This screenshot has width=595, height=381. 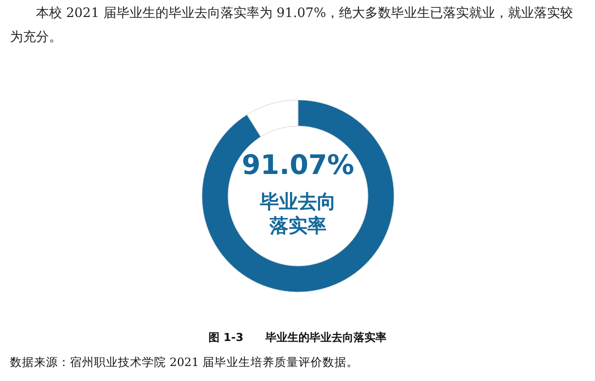 What do you see at coordinates (184, 362) in the screenshot?
I see `source-note: 数据来源：宿州职业技术学院 2021 届毕业生培养质量评价数据。` at bounding box center [184, 362].